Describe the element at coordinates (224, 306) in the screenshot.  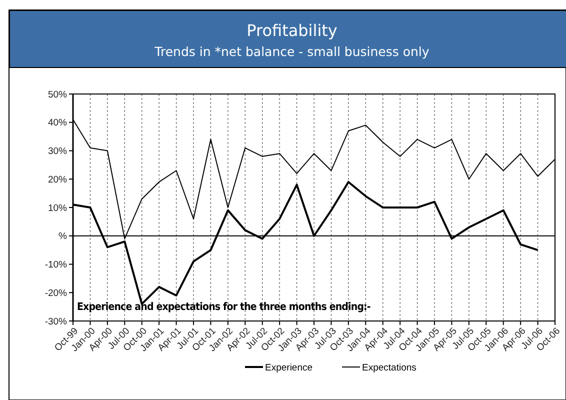
I see `annotation: Experience and expectations for the three months ending:-` at that location.